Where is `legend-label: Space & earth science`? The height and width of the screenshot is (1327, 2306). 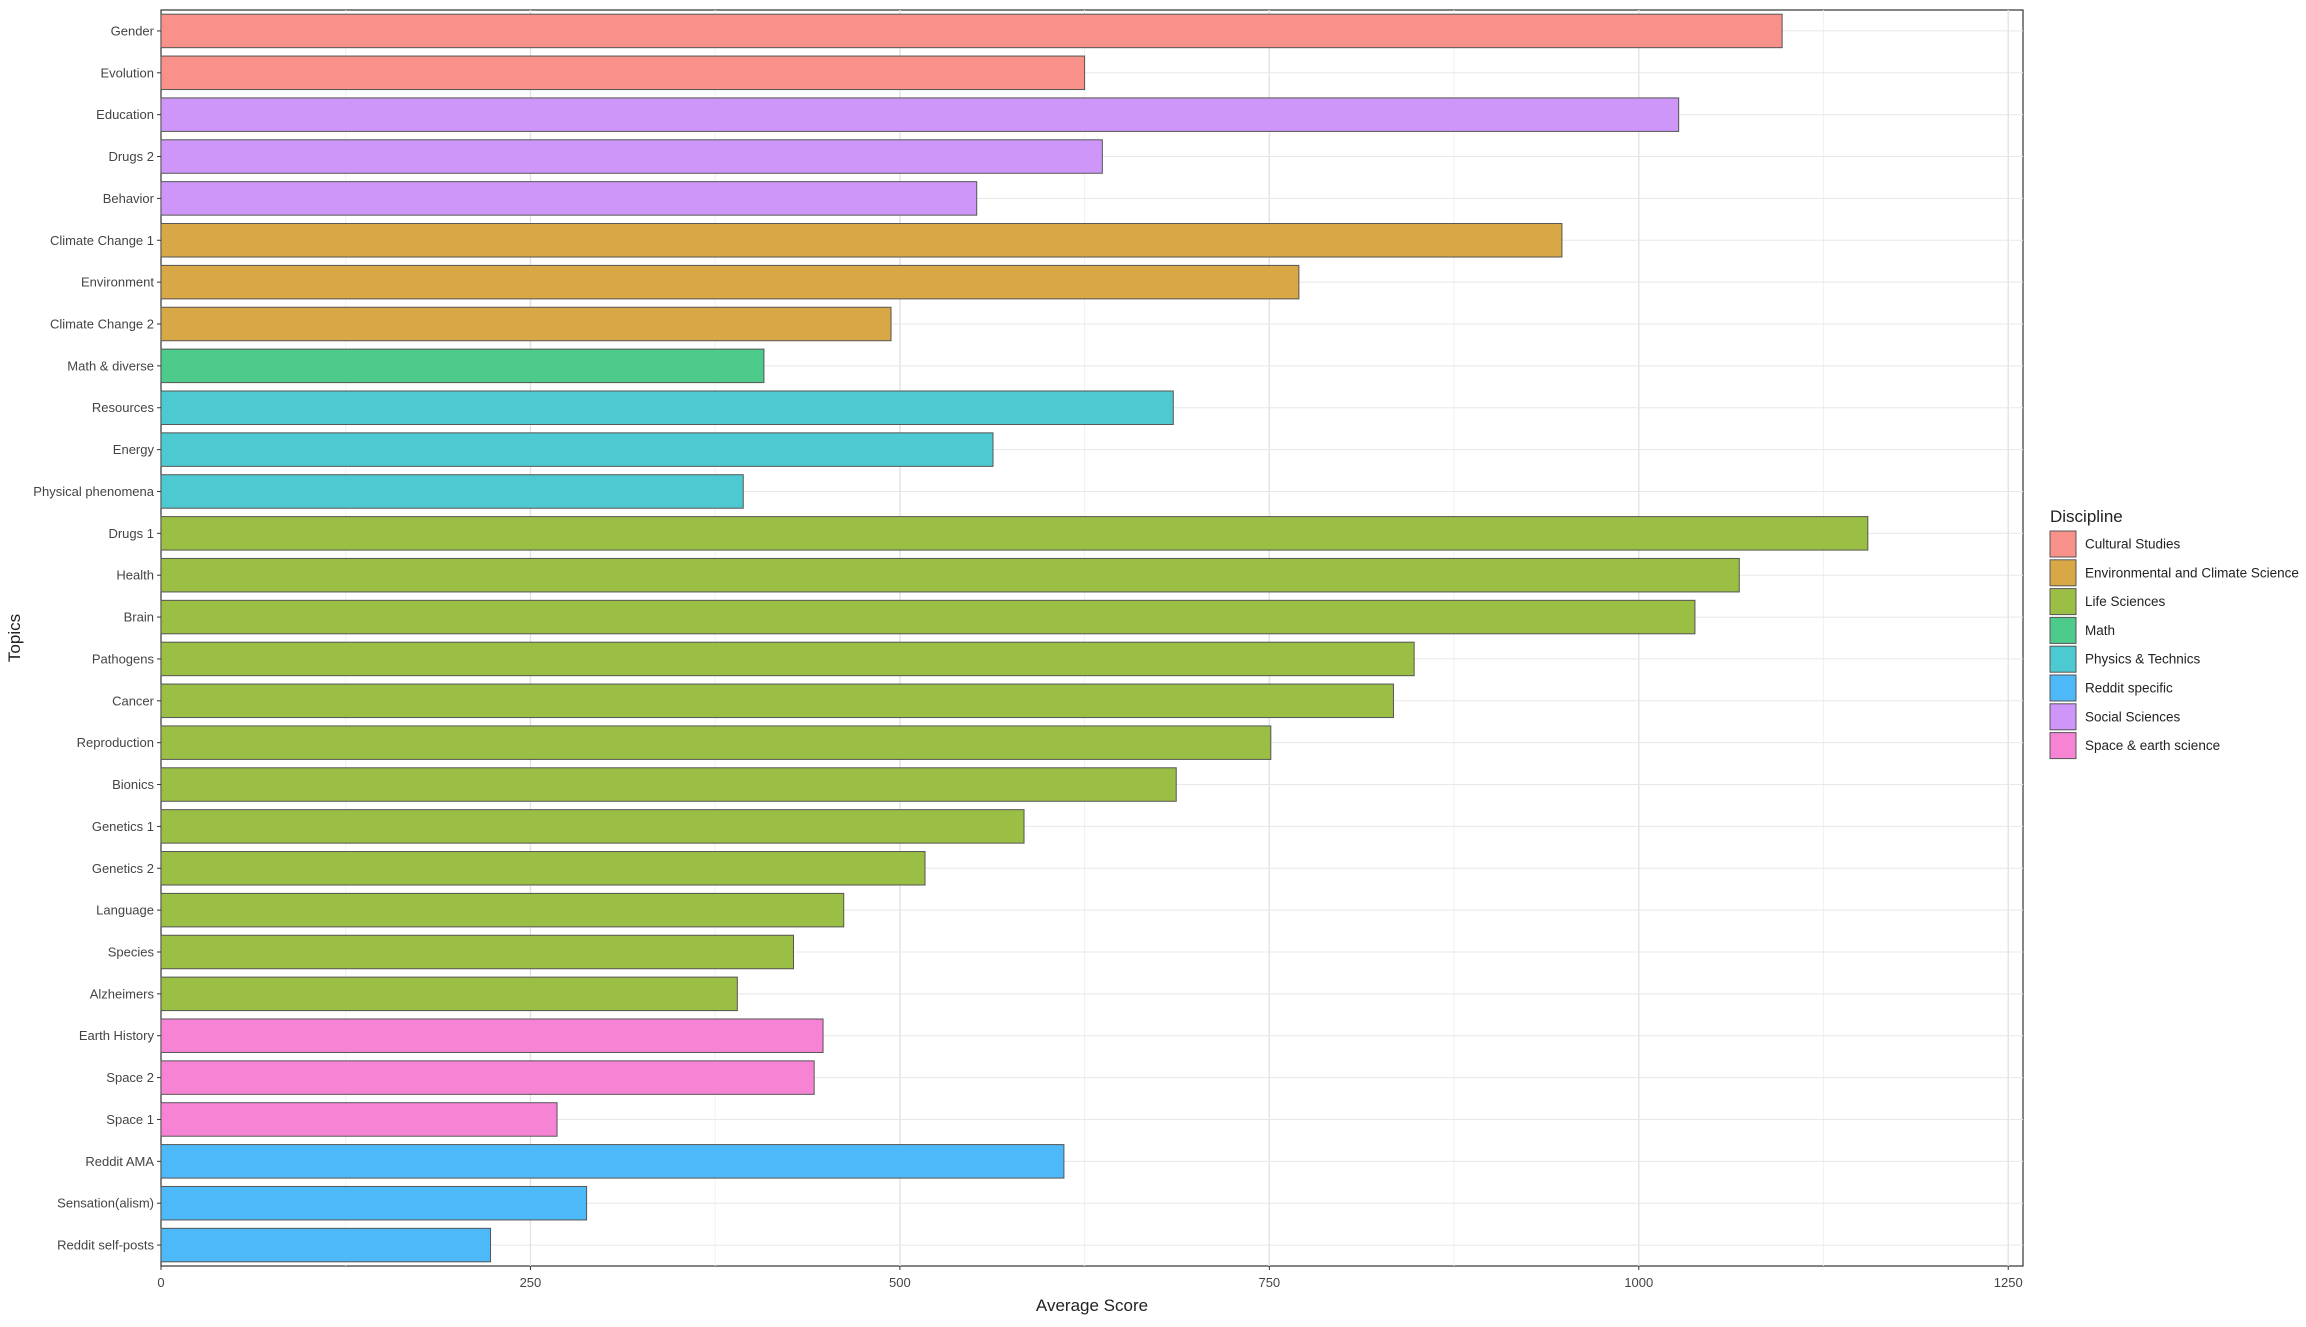 legend-label: Space & earth science is located at coordinates (2152, 745).